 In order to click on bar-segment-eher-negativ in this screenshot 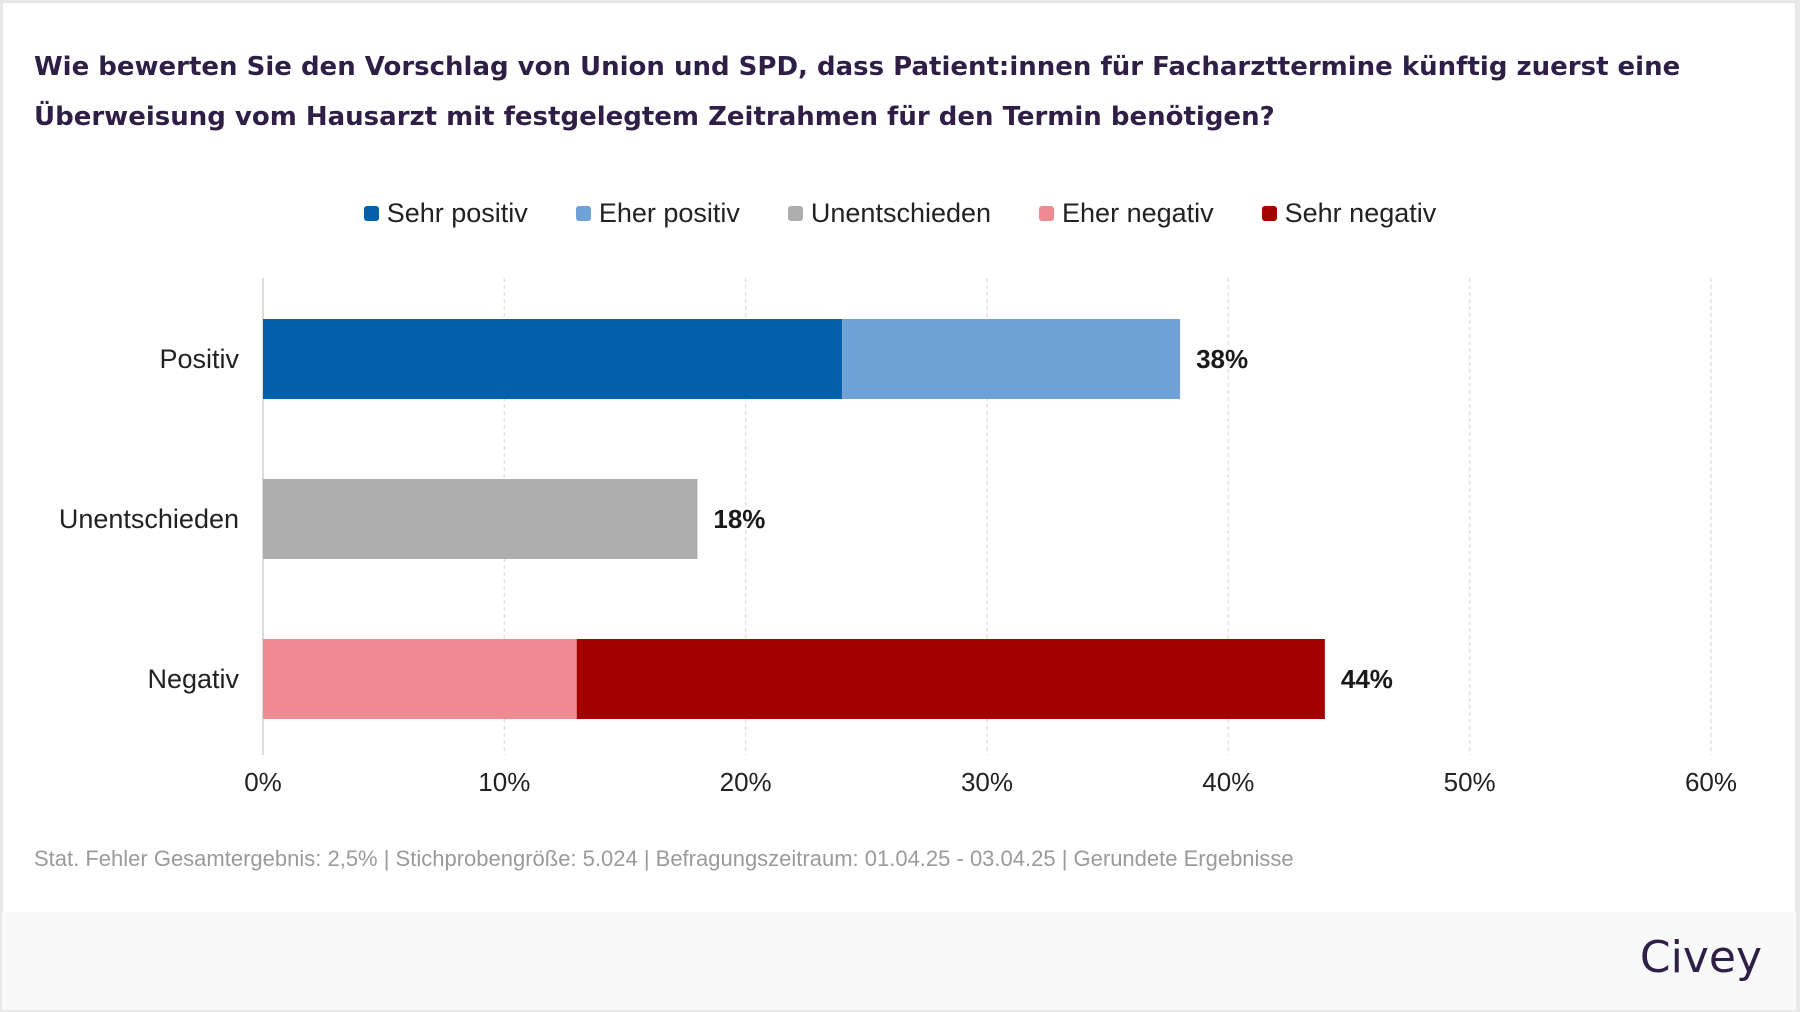, I will do `click(420, 679)`.